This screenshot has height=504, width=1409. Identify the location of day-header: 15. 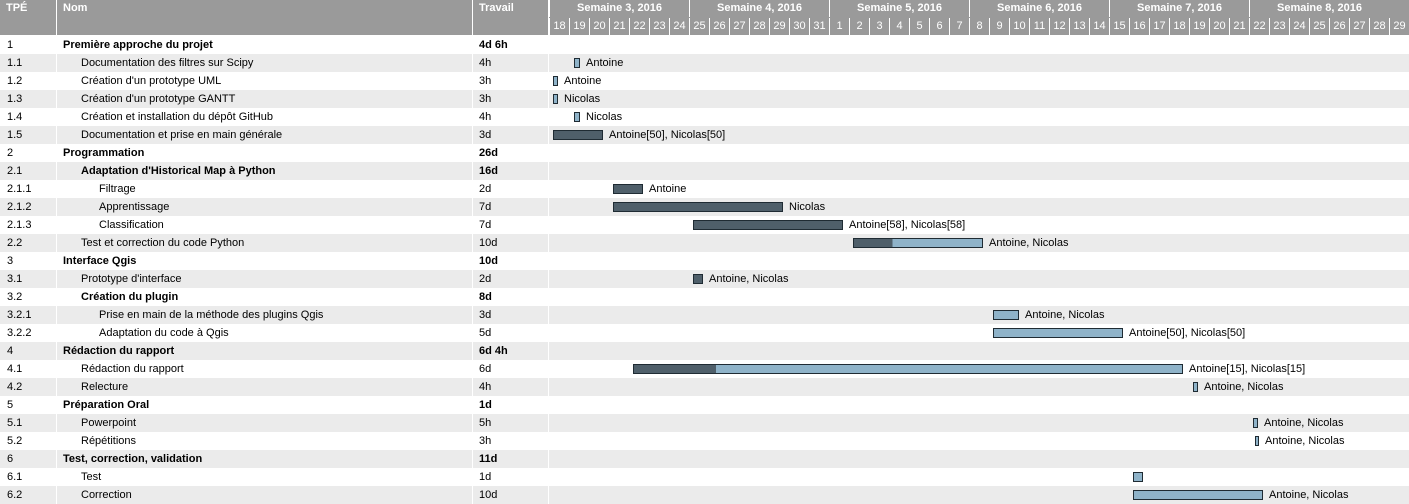
(1119, 26).